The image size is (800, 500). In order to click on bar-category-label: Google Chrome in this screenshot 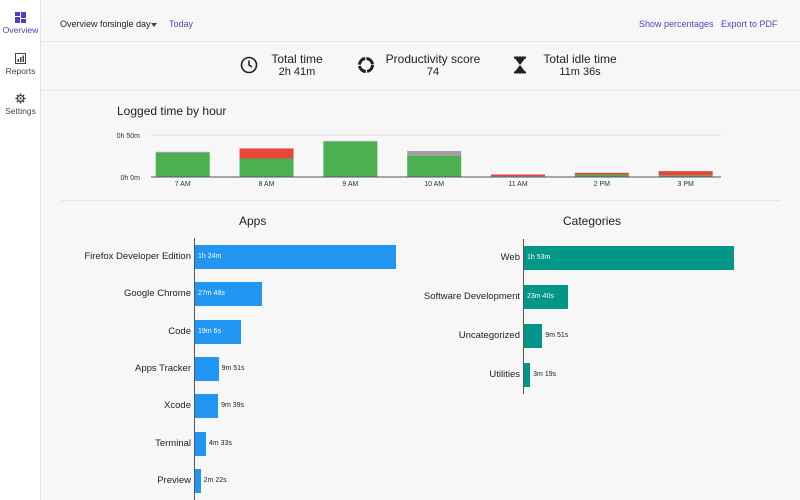, I will do `click(157, 294)`.